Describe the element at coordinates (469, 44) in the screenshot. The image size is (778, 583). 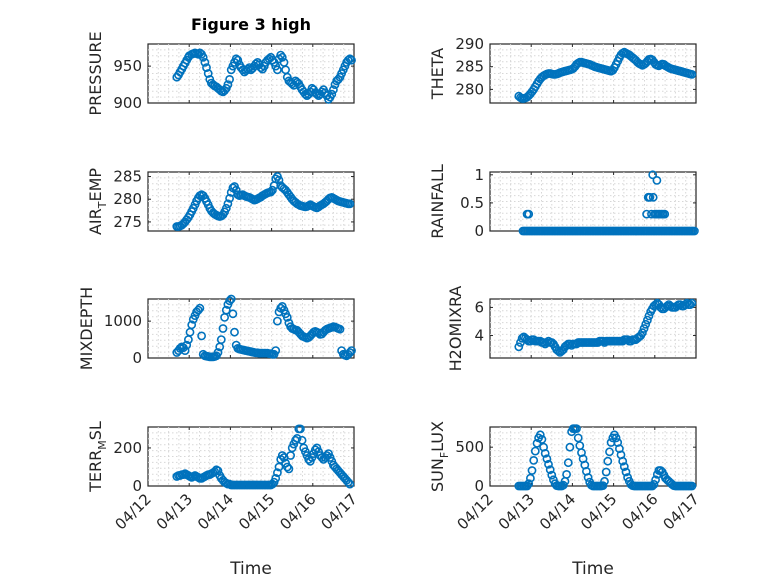
I see `y-tick-label: 290` at that location.